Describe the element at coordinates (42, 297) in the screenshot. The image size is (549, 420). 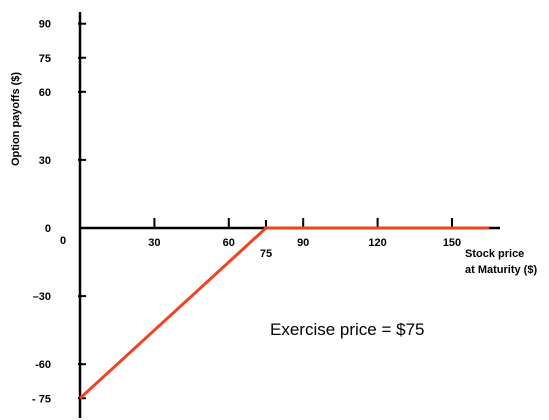
I see `y-tick-label: –30` at that location.